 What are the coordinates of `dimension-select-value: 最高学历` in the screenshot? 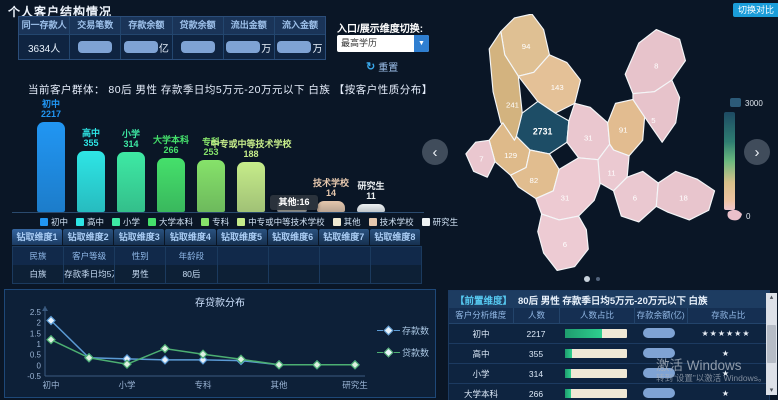 It's located at (359, 43).